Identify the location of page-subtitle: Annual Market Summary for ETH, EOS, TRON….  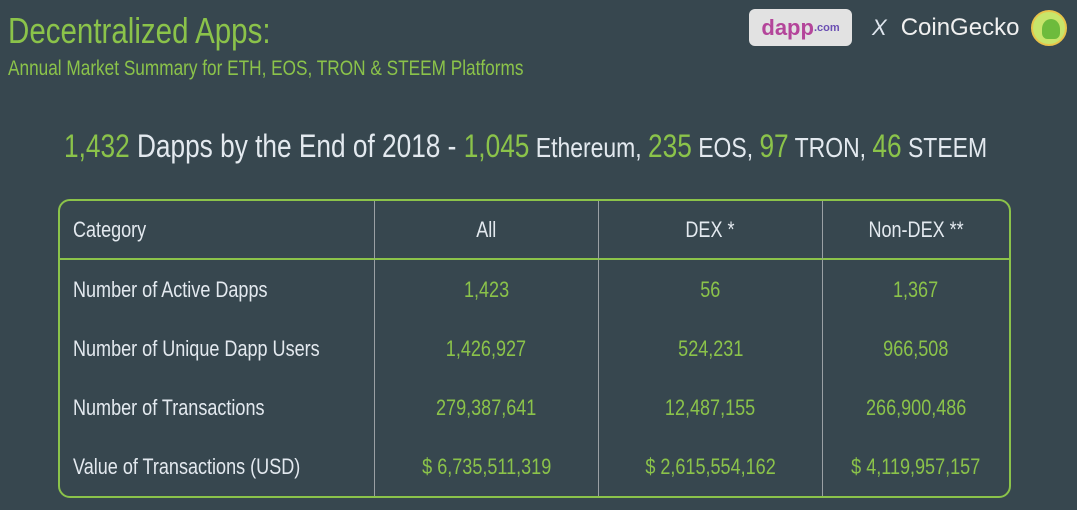
(266, 68).